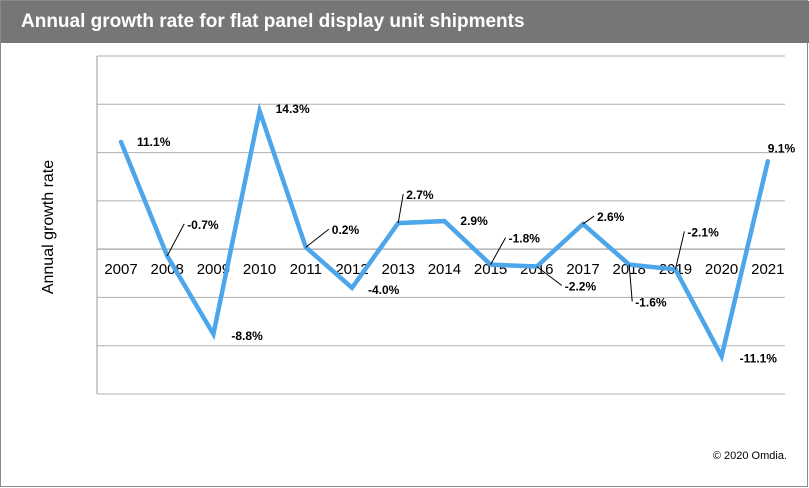 This screenshot has height=488, width=809. What do you see at coordinates (525, 239) in the screenshot?
I see `data-label: -1.8%` at bounding box center [525, 239].